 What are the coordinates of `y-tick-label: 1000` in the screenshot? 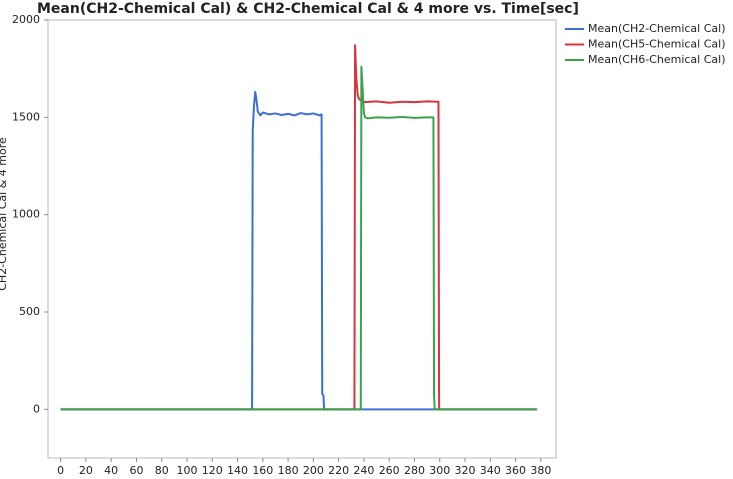 It's located at (26, 214).